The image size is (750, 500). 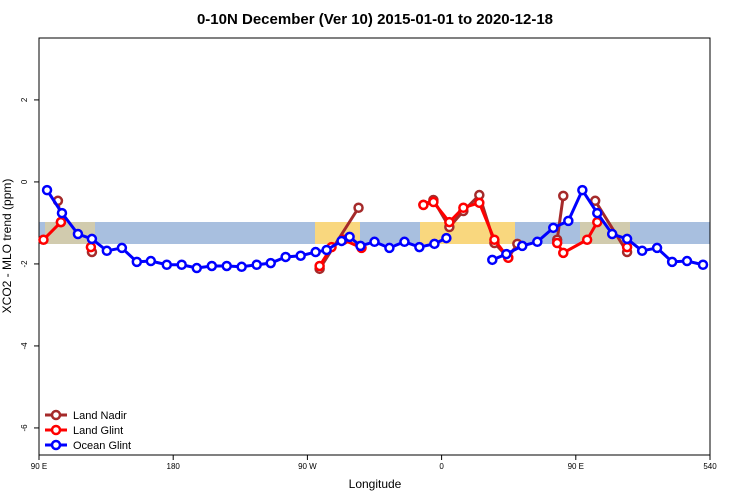 I want to click on y-tick-label: 0, so click(x=24, y=181).